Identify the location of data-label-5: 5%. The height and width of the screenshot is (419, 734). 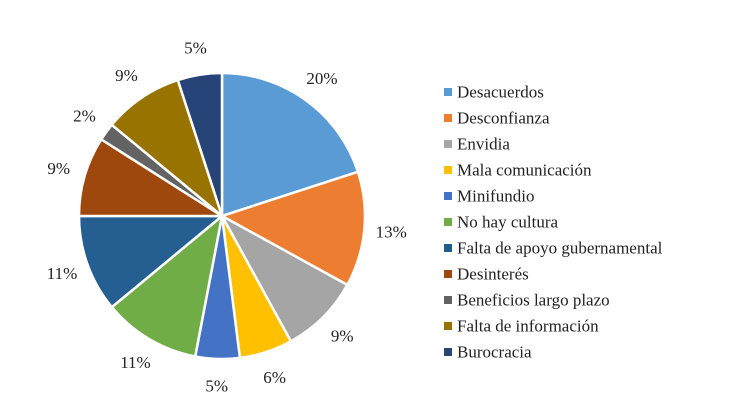
(216, 385).